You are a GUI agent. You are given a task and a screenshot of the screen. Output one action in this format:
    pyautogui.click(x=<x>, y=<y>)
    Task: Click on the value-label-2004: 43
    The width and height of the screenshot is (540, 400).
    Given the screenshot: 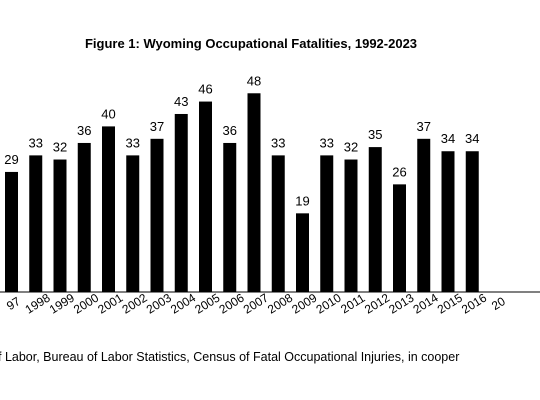 What is the action you would take?
    pyautogui.click(x=181, y=101)
    